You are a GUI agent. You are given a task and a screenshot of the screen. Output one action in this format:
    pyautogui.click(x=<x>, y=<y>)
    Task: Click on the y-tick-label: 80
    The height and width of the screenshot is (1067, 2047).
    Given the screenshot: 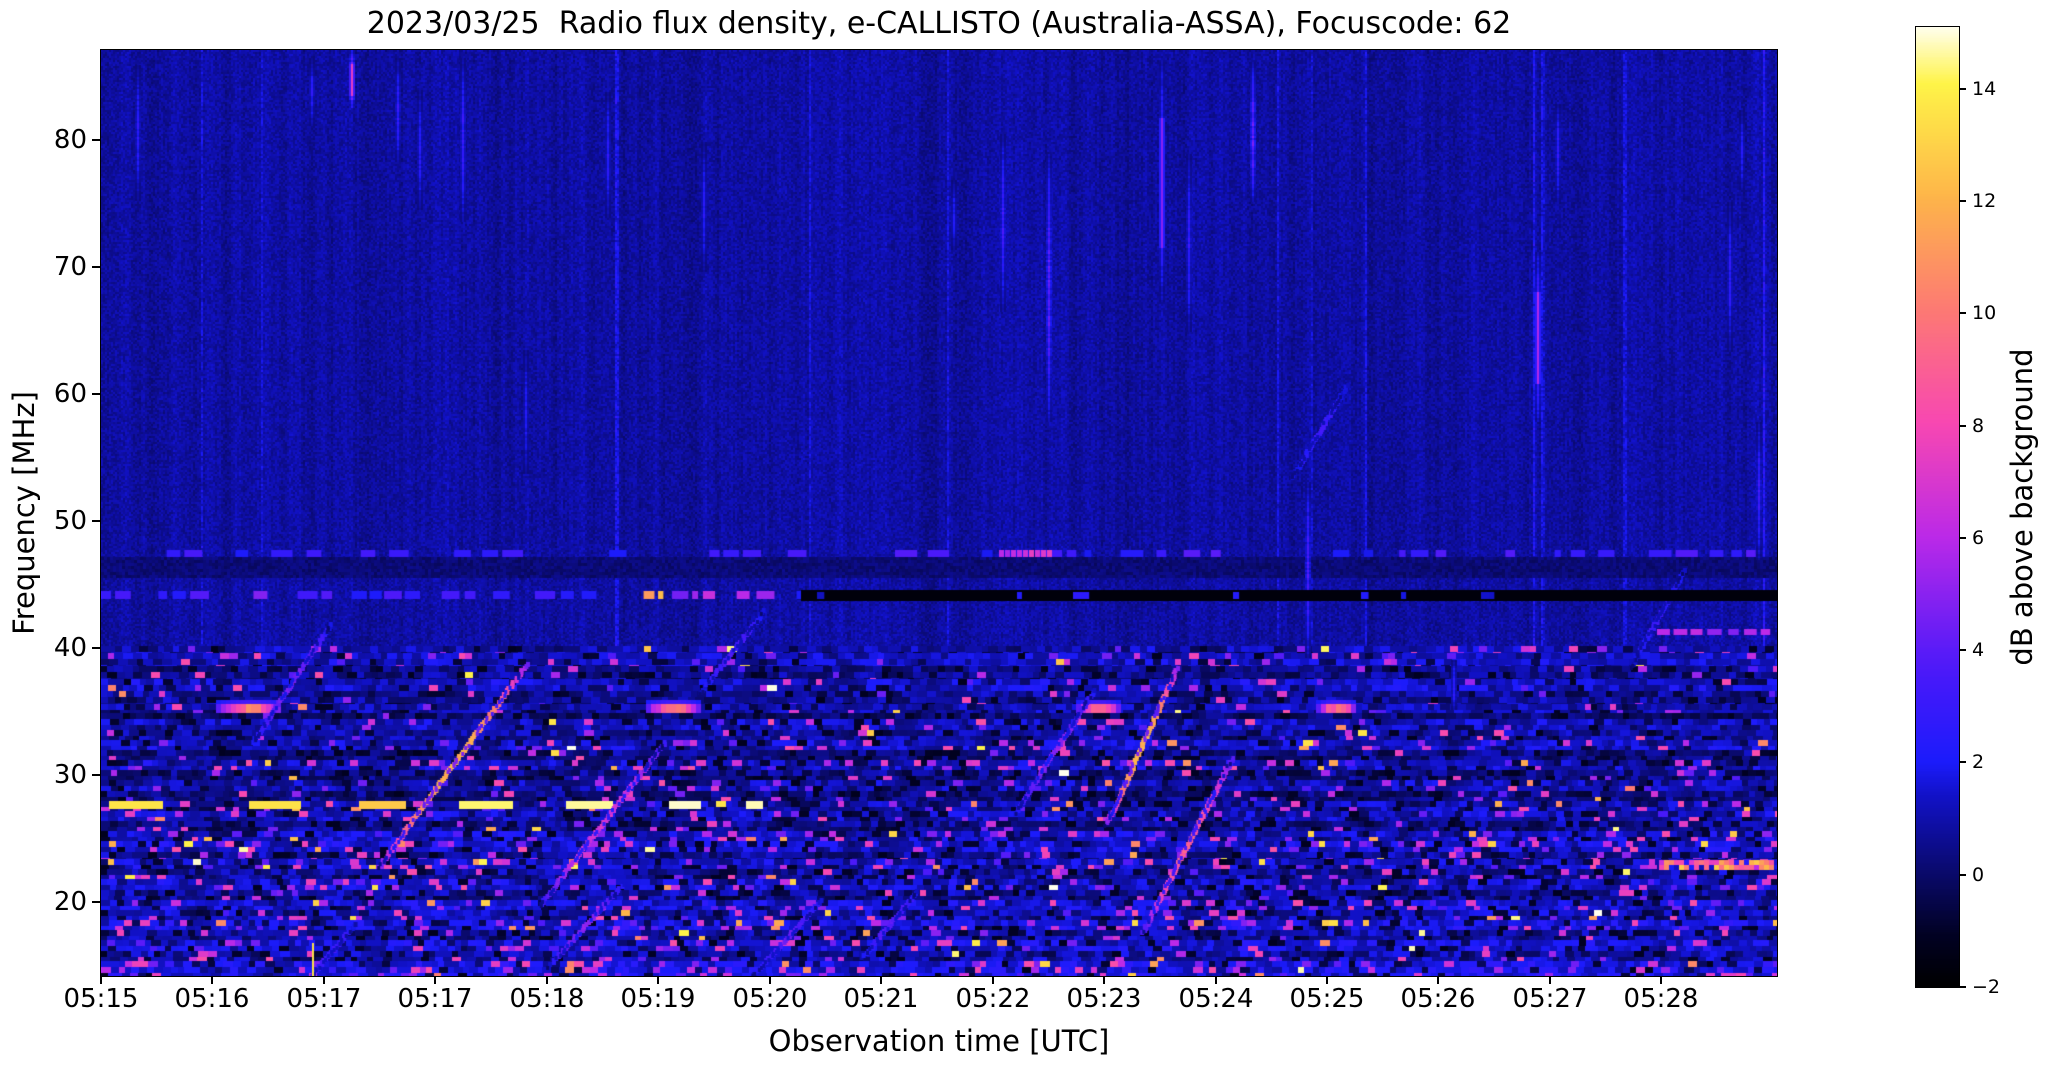 What is the action you would take?
    pyautogui.click(x=70, y=140)
    